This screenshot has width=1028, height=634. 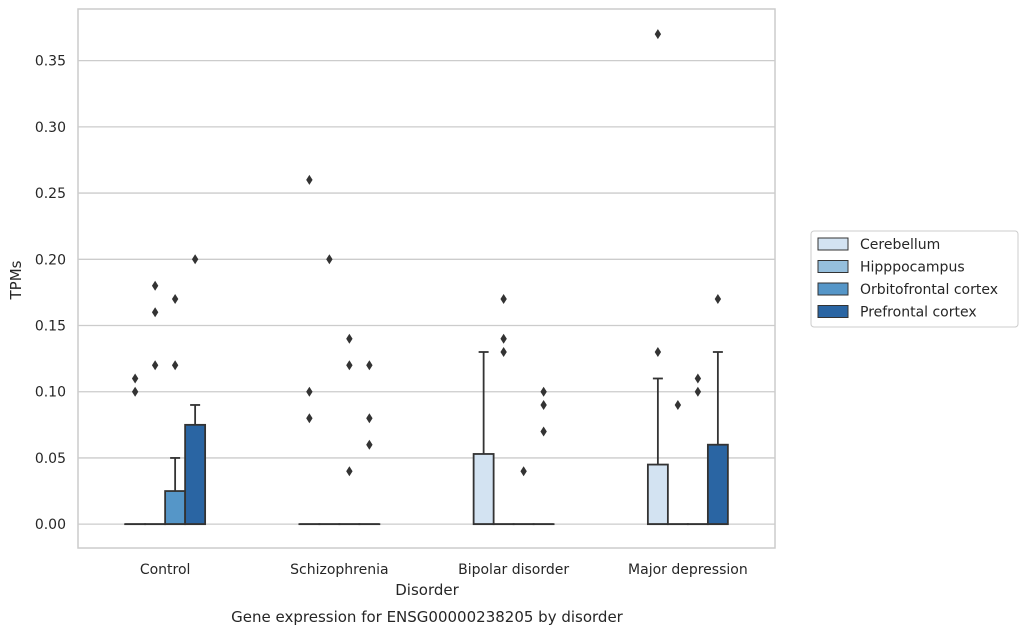 What do you see at coordinates (918, 313) in the screenshot?
I see `legend-label: Prefrontal cortex` at bounding box center [918, 313].